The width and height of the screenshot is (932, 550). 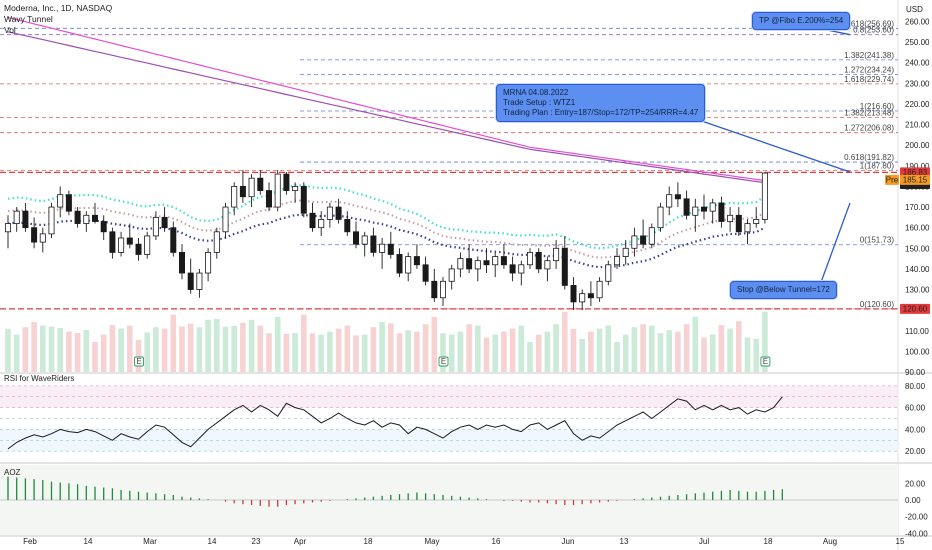 What do you see at coordinates (915, 429) in the screenshot?
I see `rsi-tick-label: 40.00` at bounding box center [915, 429].